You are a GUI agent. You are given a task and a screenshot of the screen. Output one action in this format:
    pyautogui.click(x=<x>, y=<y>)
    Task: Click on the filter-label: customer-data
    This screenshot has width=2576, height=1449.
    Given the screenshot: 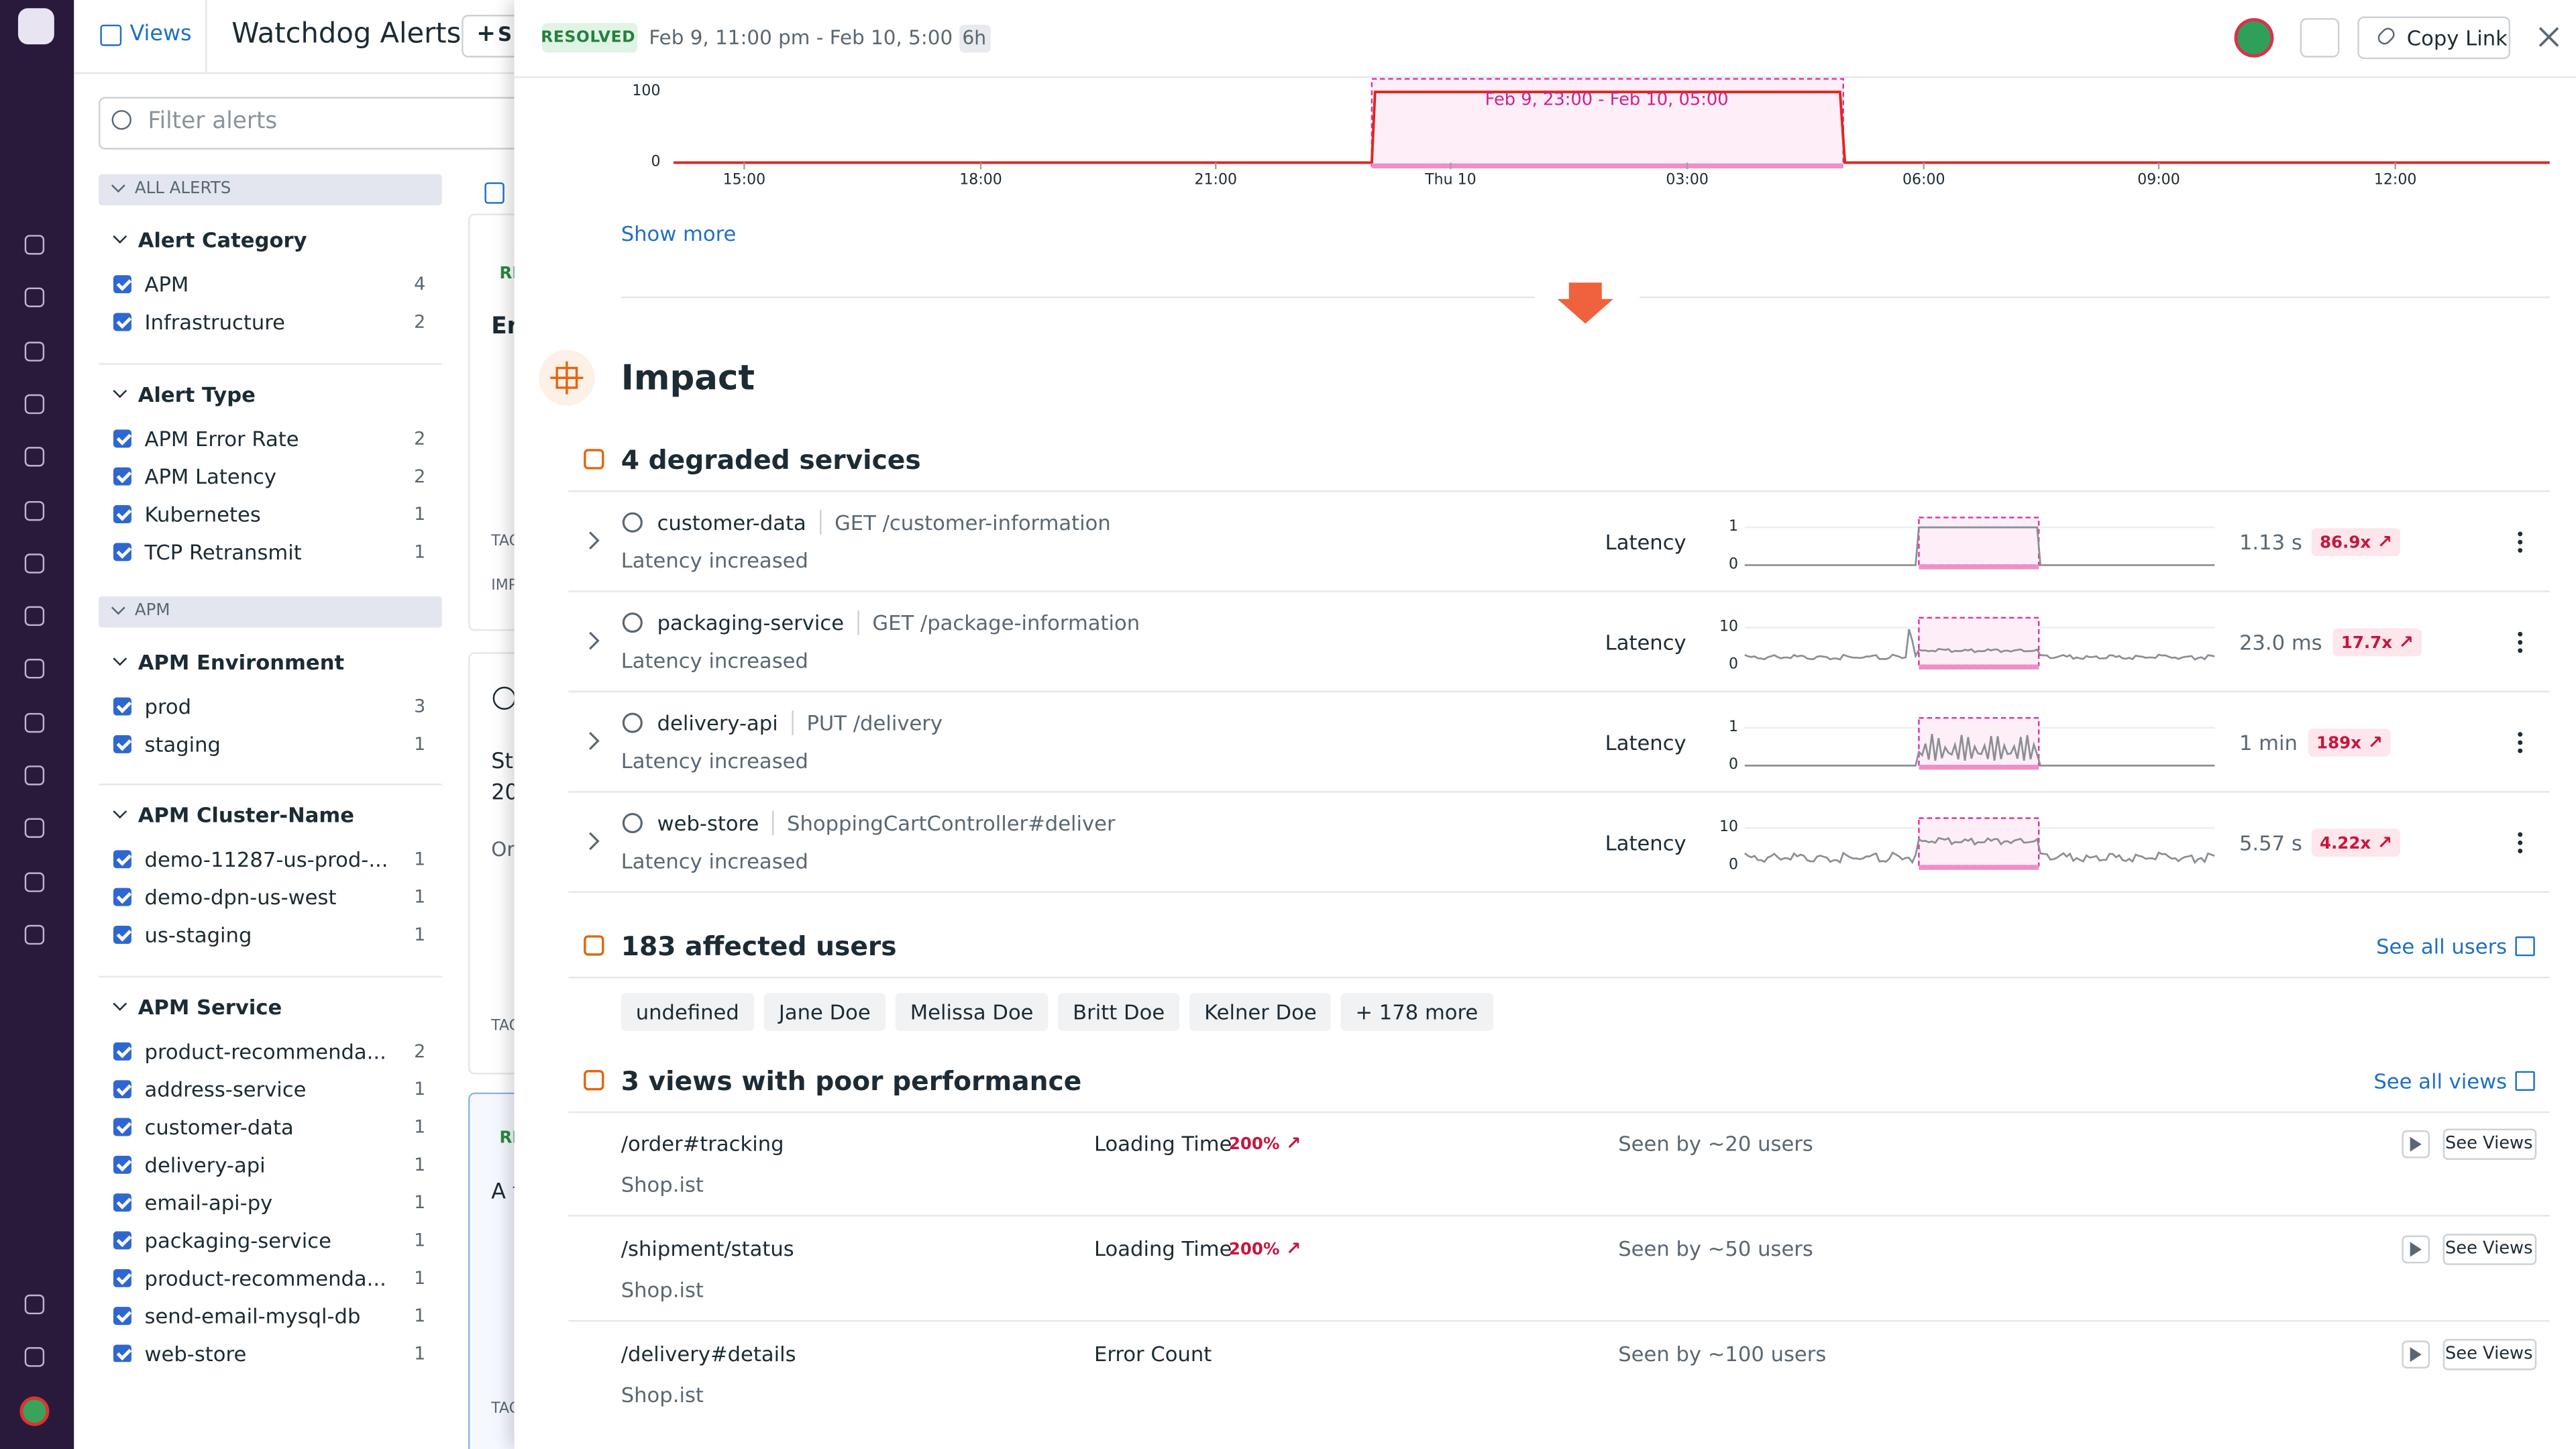 What is the action you would take?
    pyautogui.click(x=219, y=1127)
    